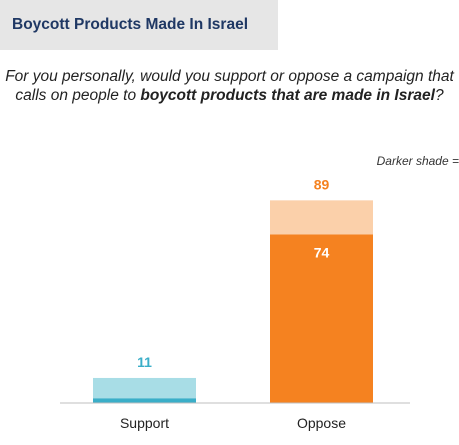  What do you see at coordinates (322, 184) in the screenshot?
I see `data-label-oppose-total: 89` at bounding box center [322, 184].